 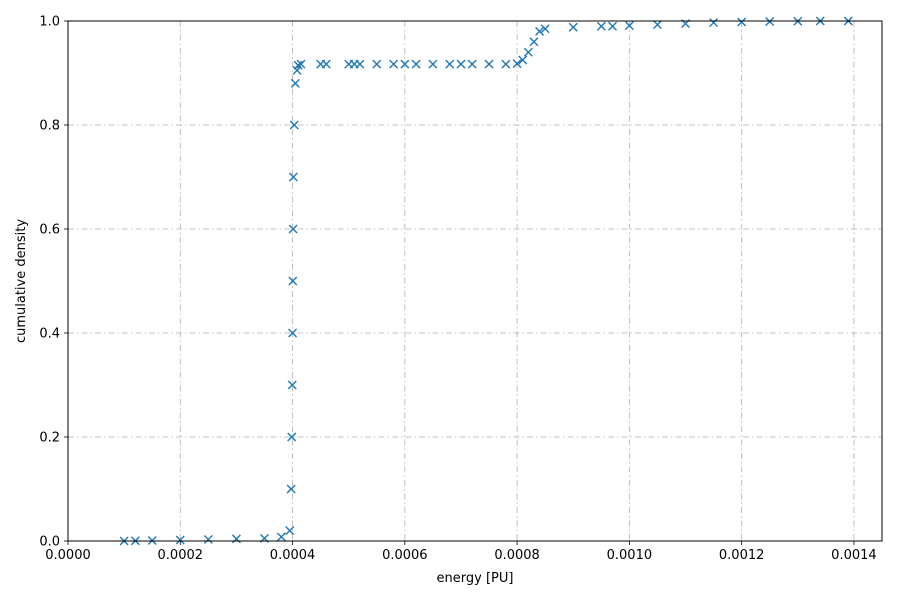 I want to click on y-axis-ticks: 0.0 0.2 0.4 0.6 0.8 1.0, so click(x=53, y=282).